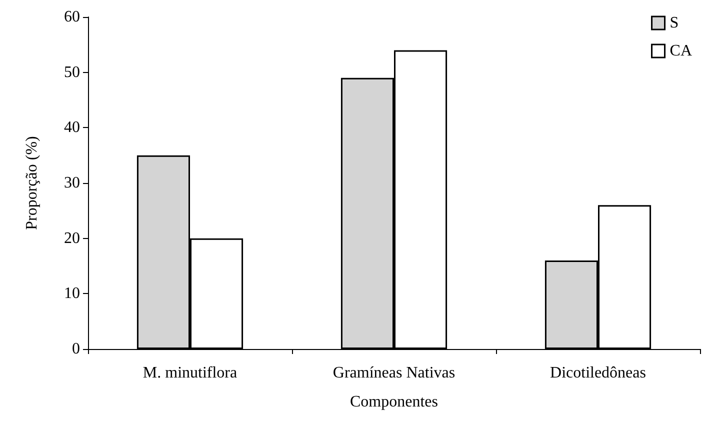 The image size is (717, 434). What do you see at coordinates (32, 183) in the screenshot?
I see `y-axis-title: Proporção (%)` at bounding box center [32, 183].